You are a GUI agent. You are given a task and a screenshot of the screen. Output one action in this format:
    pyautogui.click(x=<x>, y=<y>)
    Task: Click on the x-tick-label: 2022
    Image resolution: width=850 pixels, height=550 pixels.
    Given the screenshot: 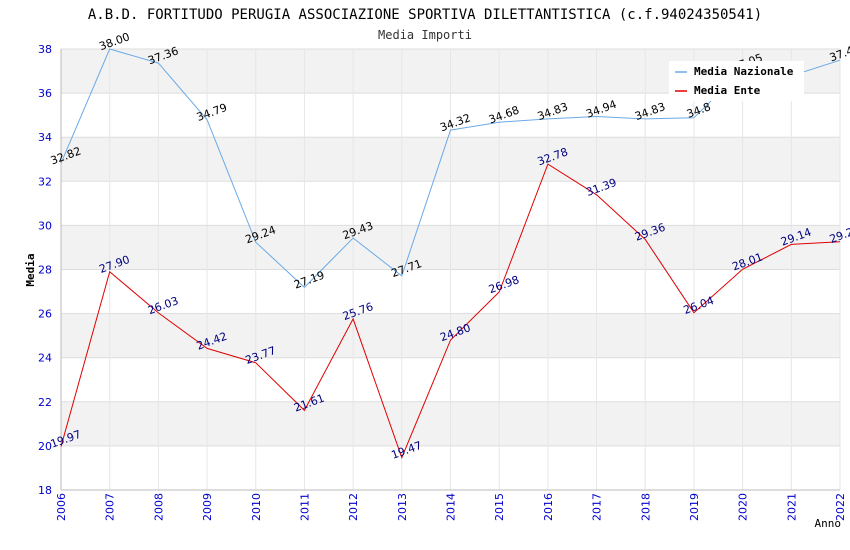 What is the action you would take?
    pyautogui.click(x=840, y=507)
    